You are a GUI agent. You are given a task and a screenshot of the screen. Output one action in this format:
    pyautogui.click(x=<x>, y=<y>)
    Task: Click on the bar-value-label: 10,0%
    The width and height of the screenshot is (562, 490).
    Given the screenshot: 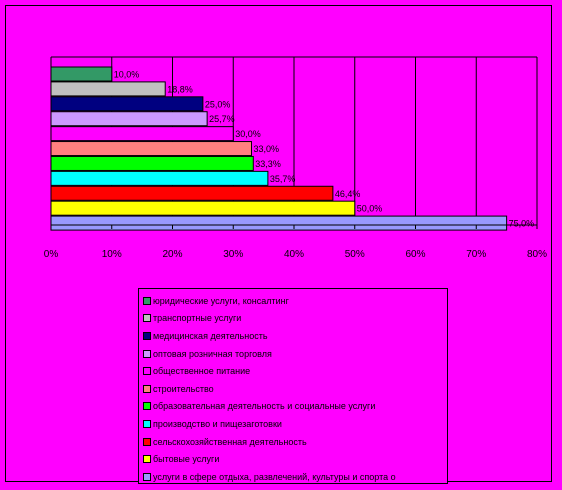 What is the action you would take?
    pyautogui.click(x=127, y=75)
    